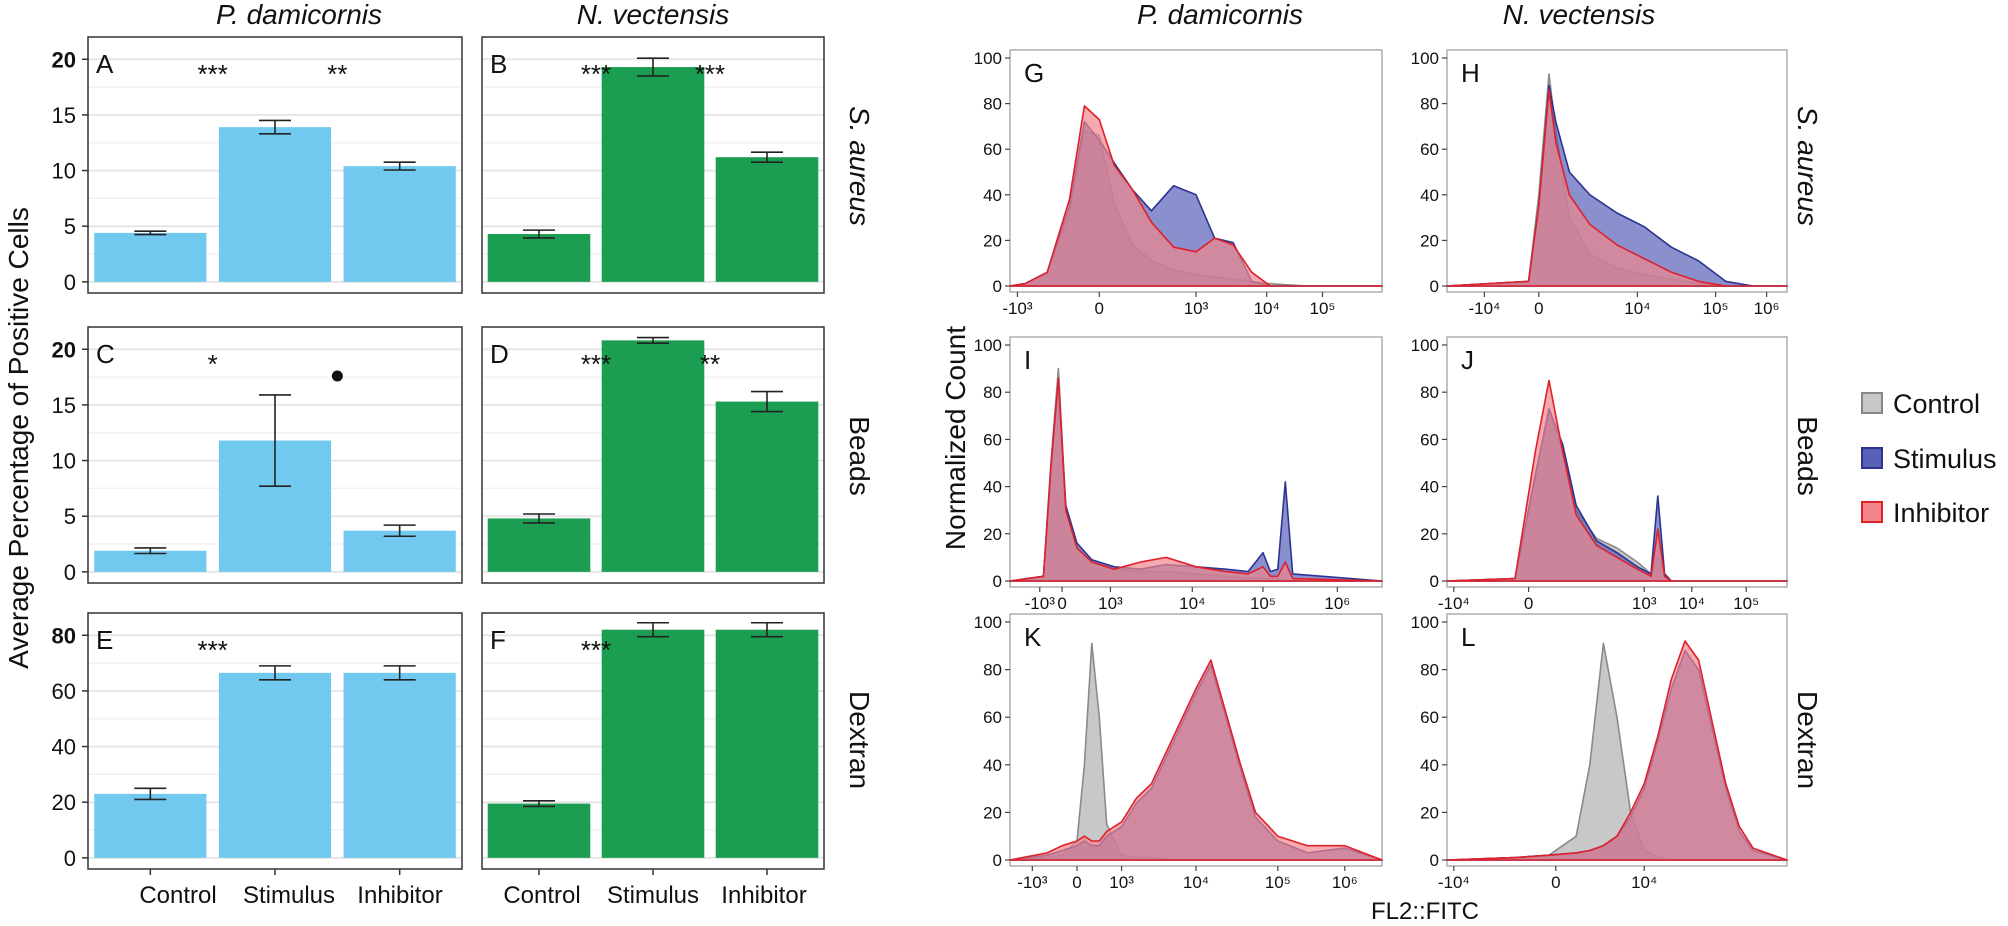 This screenshot has width=2008, height=926. I want to click on row-label-dextran-left: Dextran, so click(859, 740).